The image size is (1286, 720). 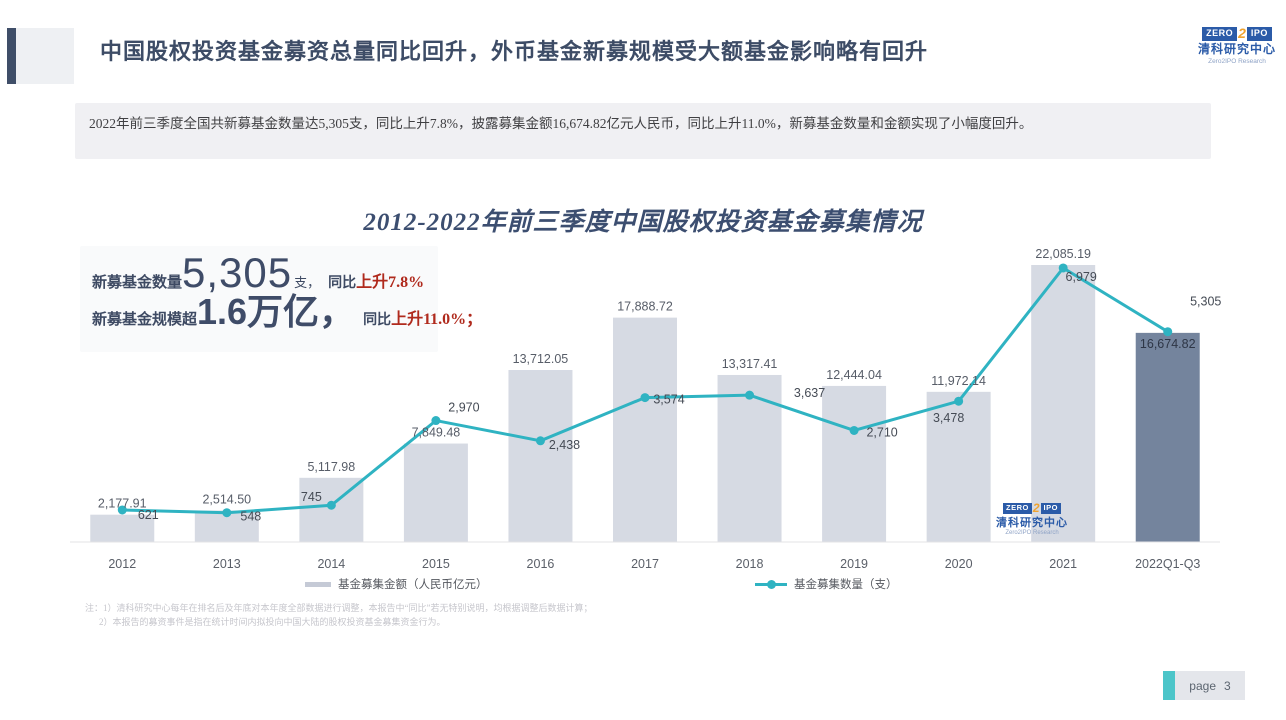 I want to click on watermark-ipo: IPO, so click(x=1050, y=508).